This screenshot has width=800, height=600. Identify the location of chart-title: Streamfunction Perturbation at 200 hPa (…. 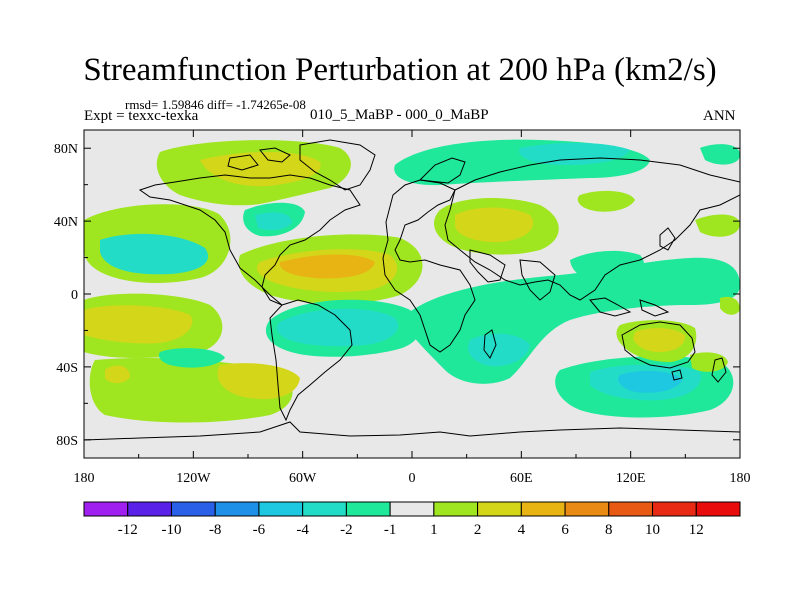
(400, 70).